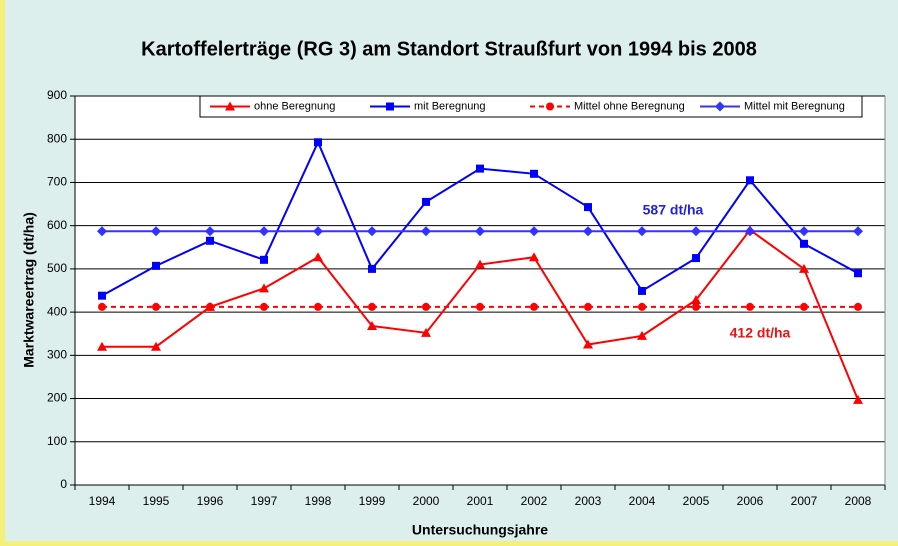 The image size is (898, 546). Describe the element at coordinates (642, 501) in the screenshot. I see `x-tick-label: 2004` at that location.